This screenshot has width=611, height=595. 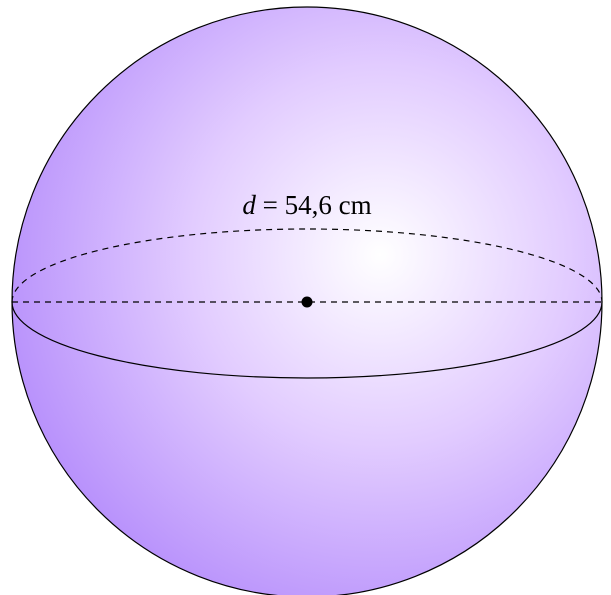 What do you see at coordinates (270, 205) in the screenshot?
I see `label-equals: =` at bounding box center [270, 205].